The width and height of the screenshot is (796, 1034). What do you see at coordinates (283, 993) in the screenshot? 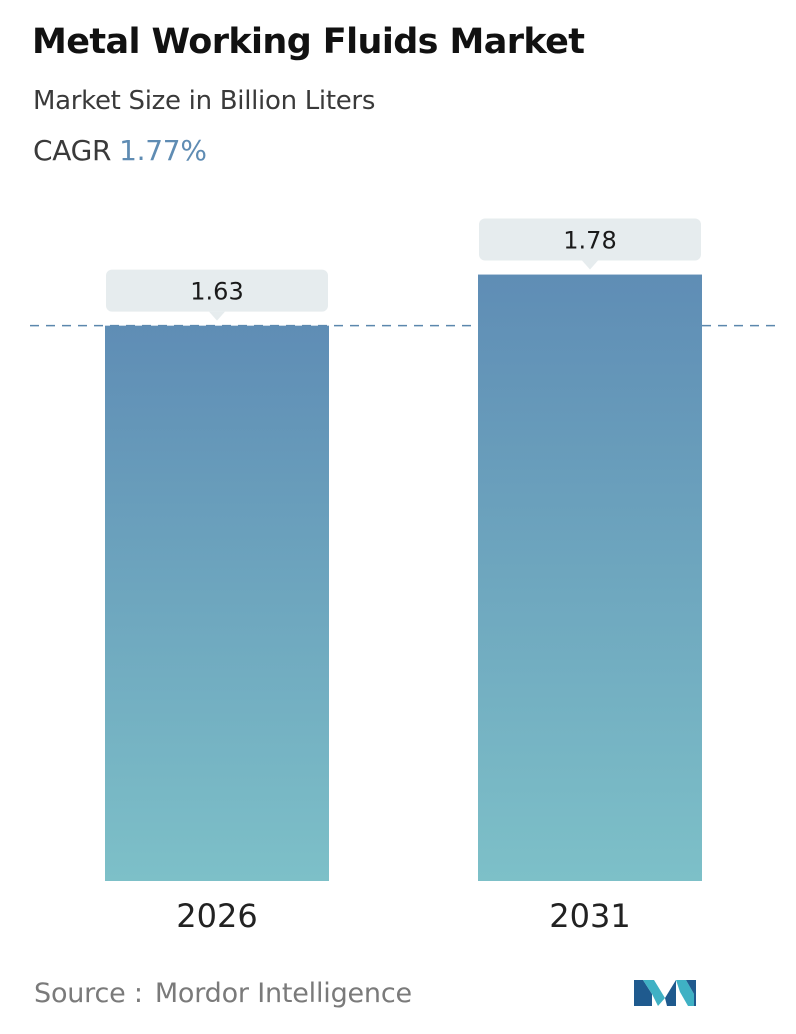
I see `source-name: Mordor Intelligence` at bounding box center [283, 993].